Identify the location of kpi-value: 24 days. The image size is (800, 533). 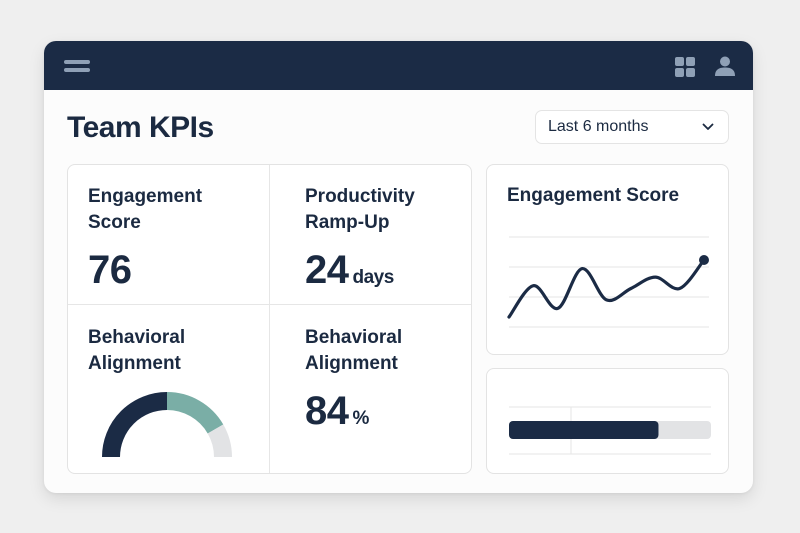
(360, 270).